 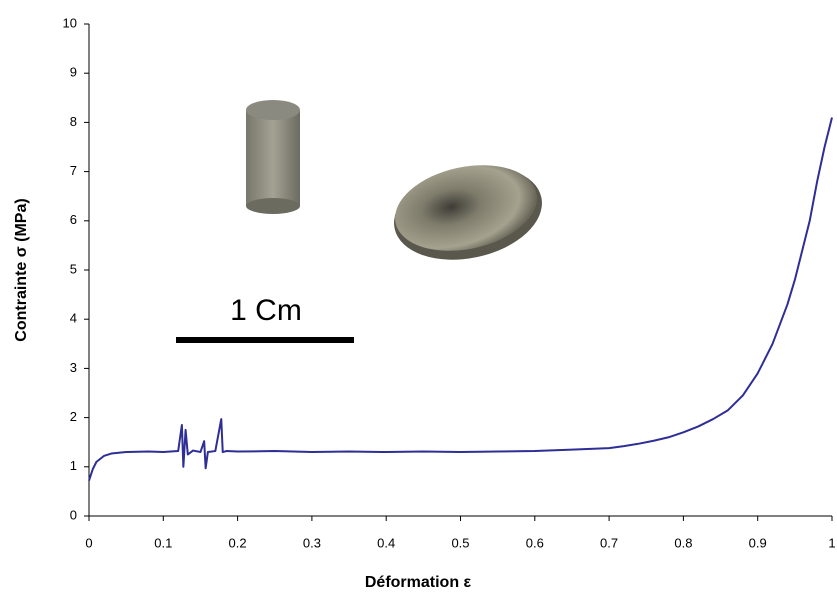 I want to click on x-tick-label: 0.7, so click(x=609, y=542).